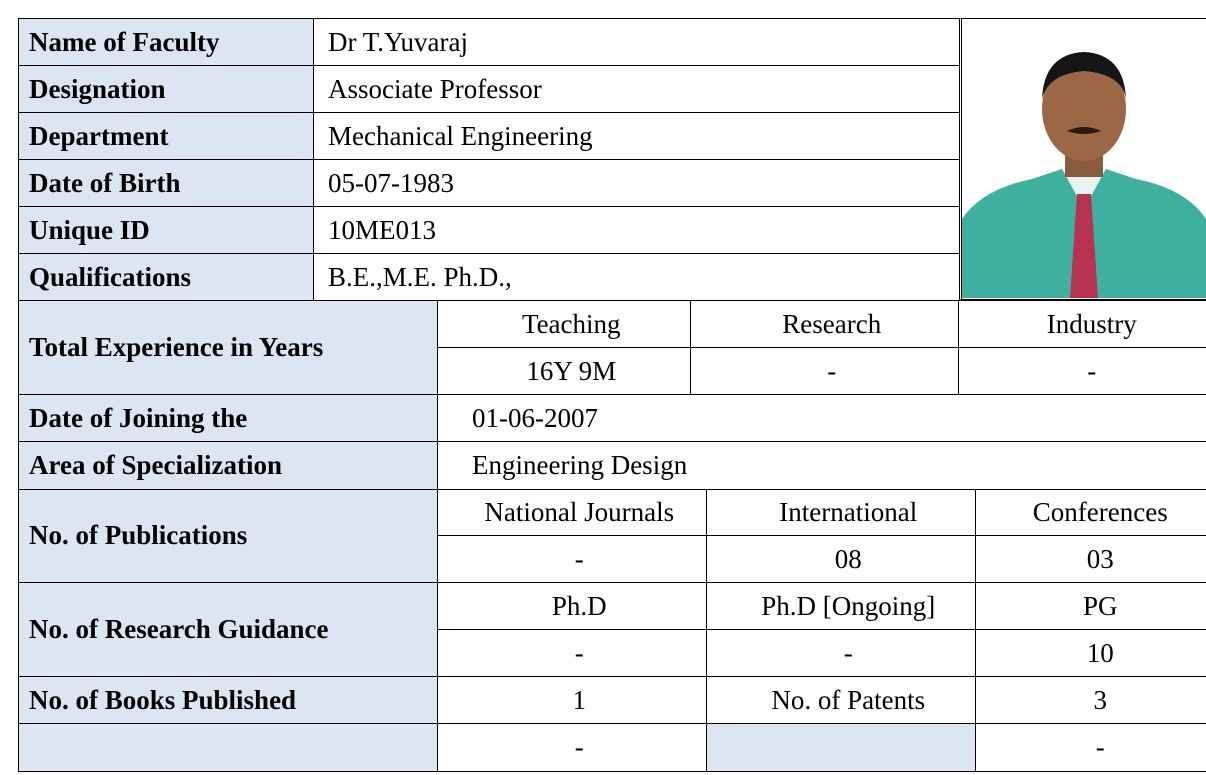  I want to click on field-label: Name of Faculty, so click(166, 42).